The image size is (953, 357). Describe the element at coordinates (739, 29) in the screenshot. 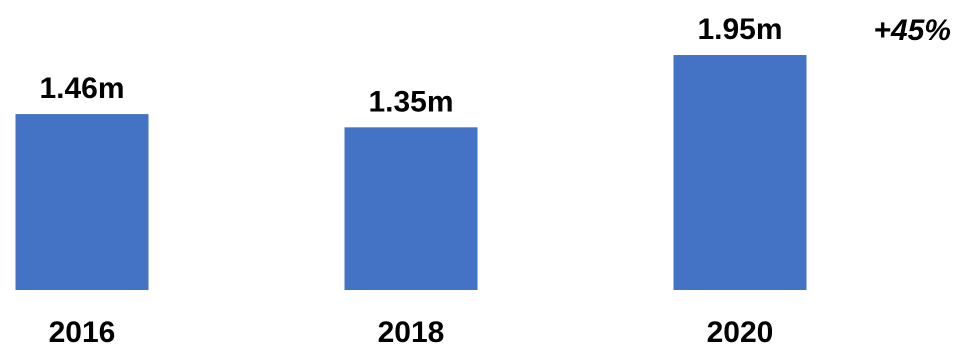

I see `data-label-2020: 1.95m` at that location.